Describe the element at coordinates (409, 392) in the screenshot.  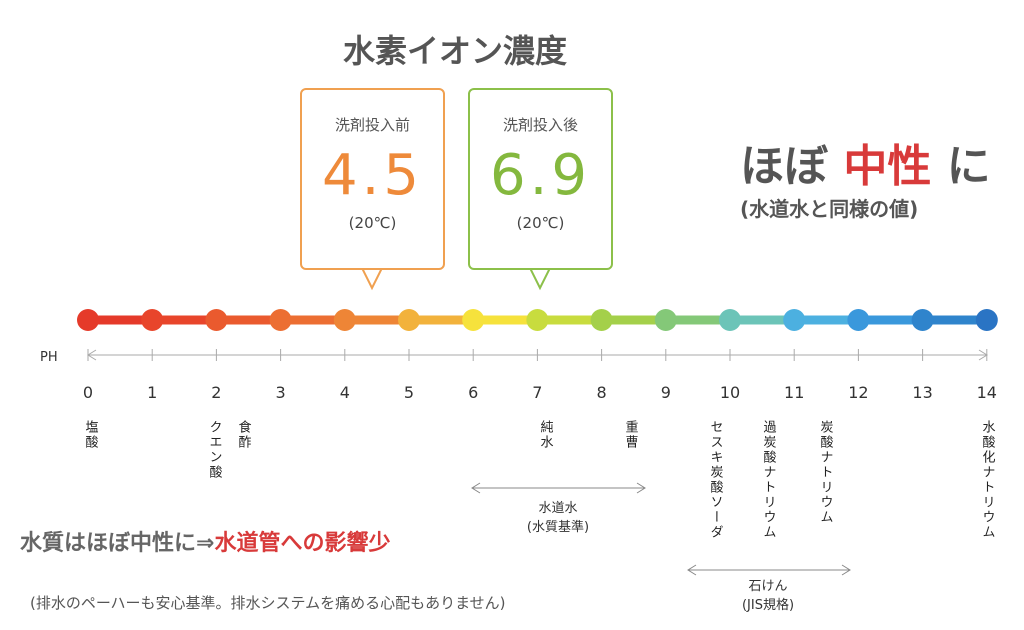
I see `tick-label: 5` at that location.